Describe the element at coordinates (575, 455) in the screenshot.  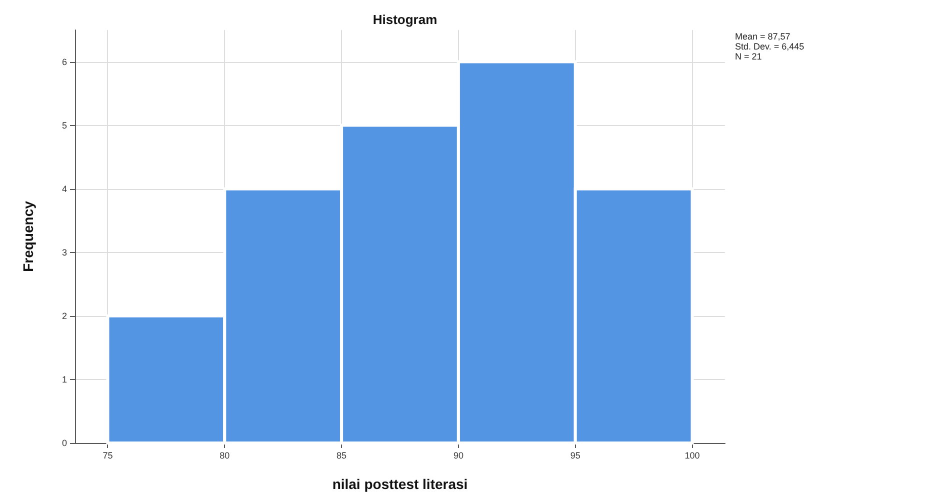
I see `x-tick-label: 95` at that location.